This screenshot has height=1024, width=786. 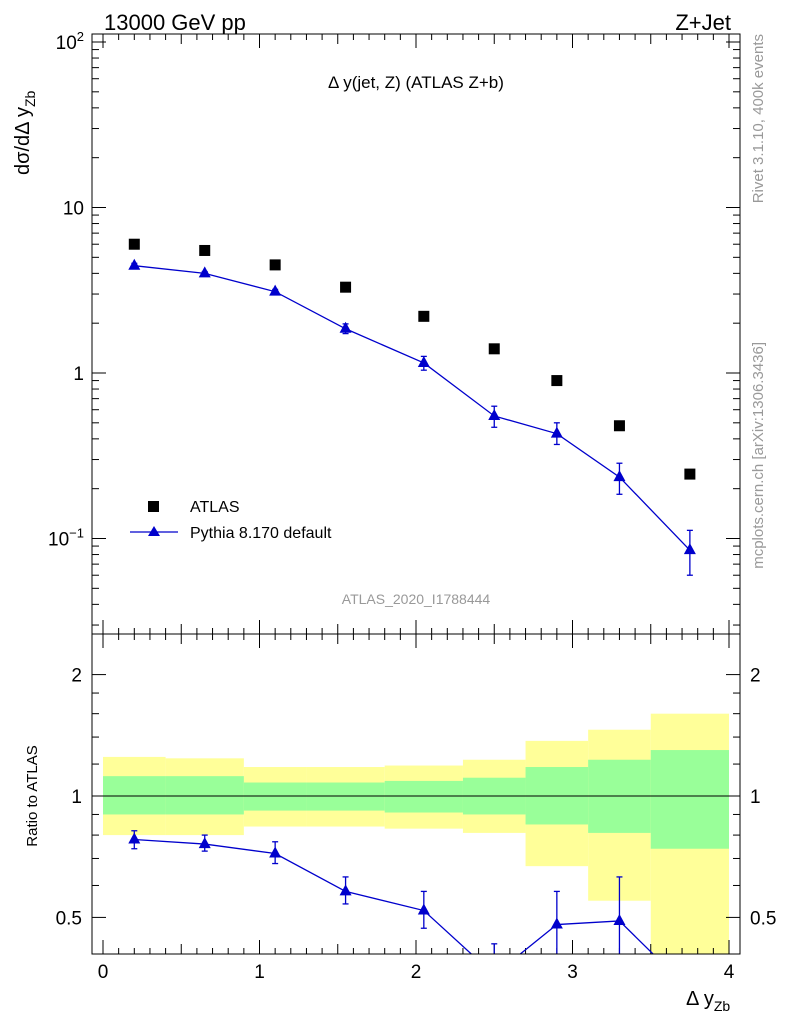 What do you see at coordinates (758, 455) in the screenshot?
I see `source-info: mcplots.cern.ch [arXiv:1306.3436]` at bounding box center [758, 455].